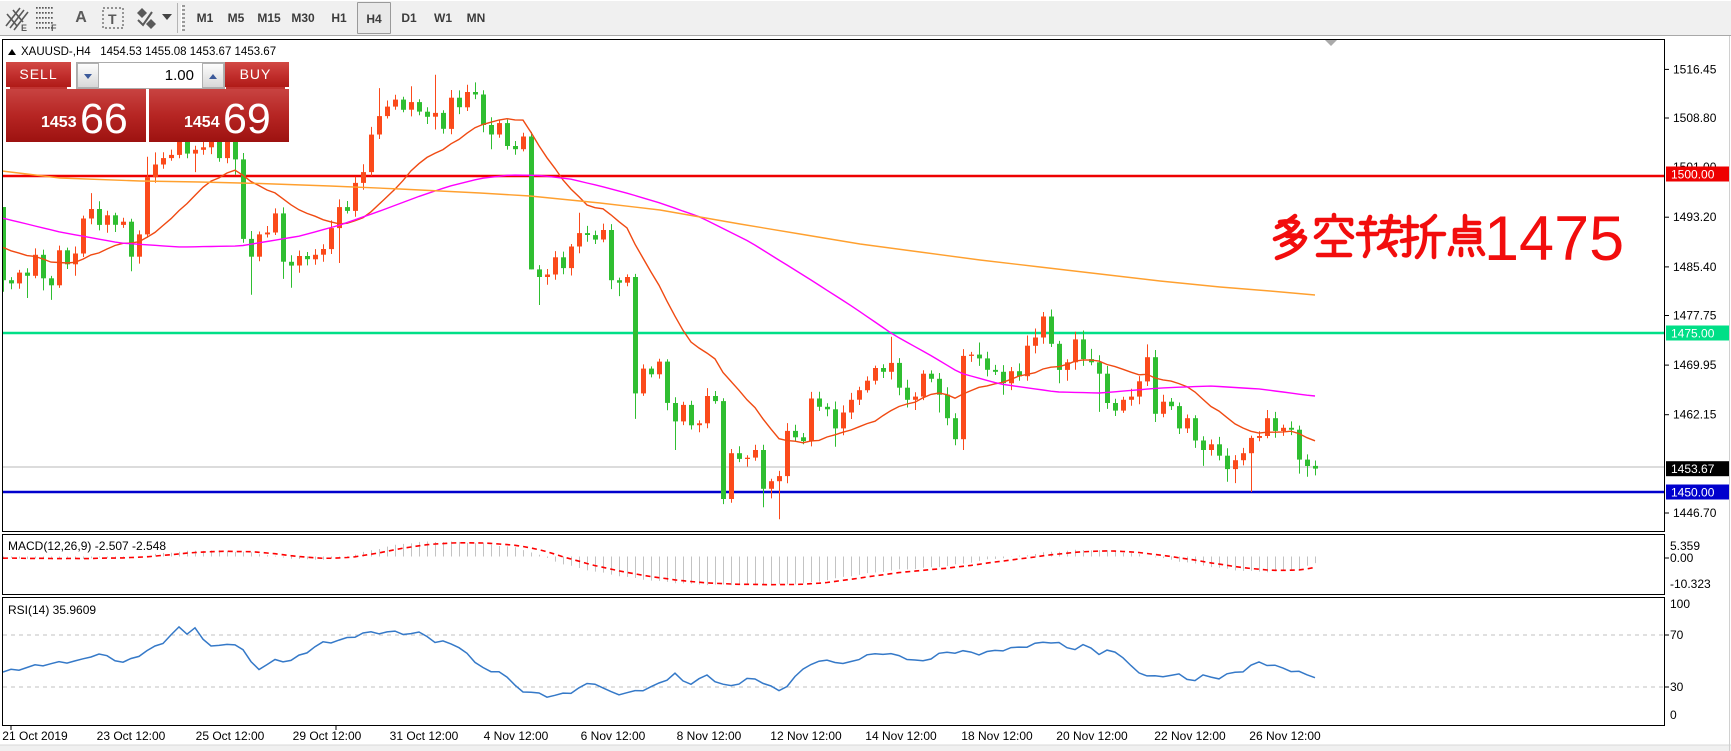 The width and height of the screenshot is (1731, 751). I want to click on svg-text: 29 Oct 12:00, so click(327, 736).